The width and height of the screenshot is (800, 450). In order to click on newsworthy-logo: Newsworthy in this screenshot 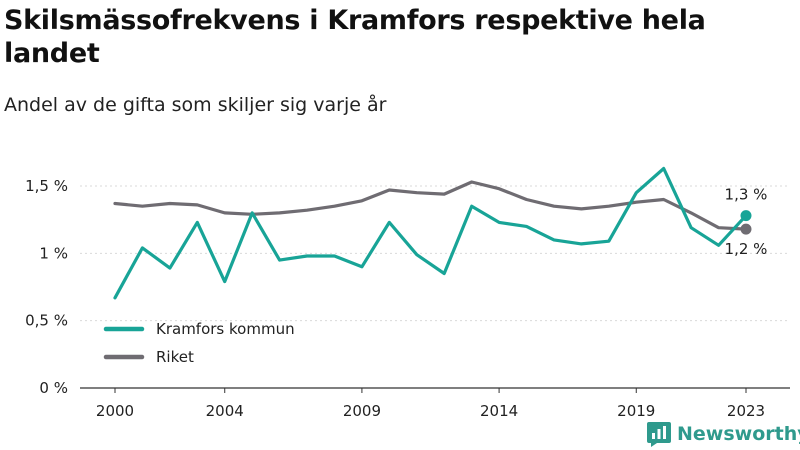, I will do `click(723, 434)`.